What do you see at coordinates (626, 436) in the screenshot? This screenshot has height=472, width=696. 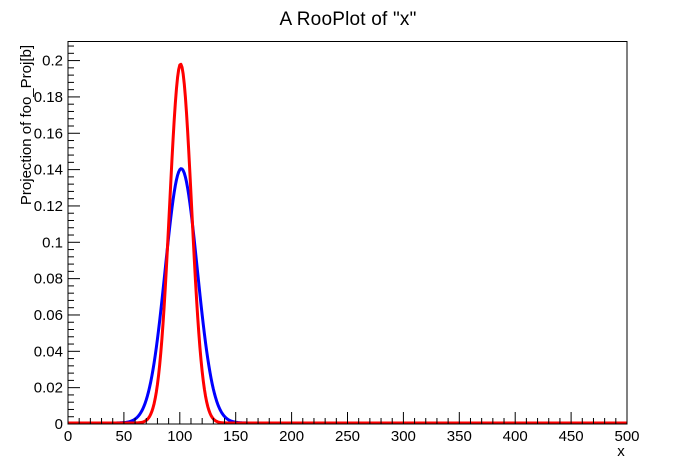 I see `x-tick-label: 500` at bounding box center [626, 436].